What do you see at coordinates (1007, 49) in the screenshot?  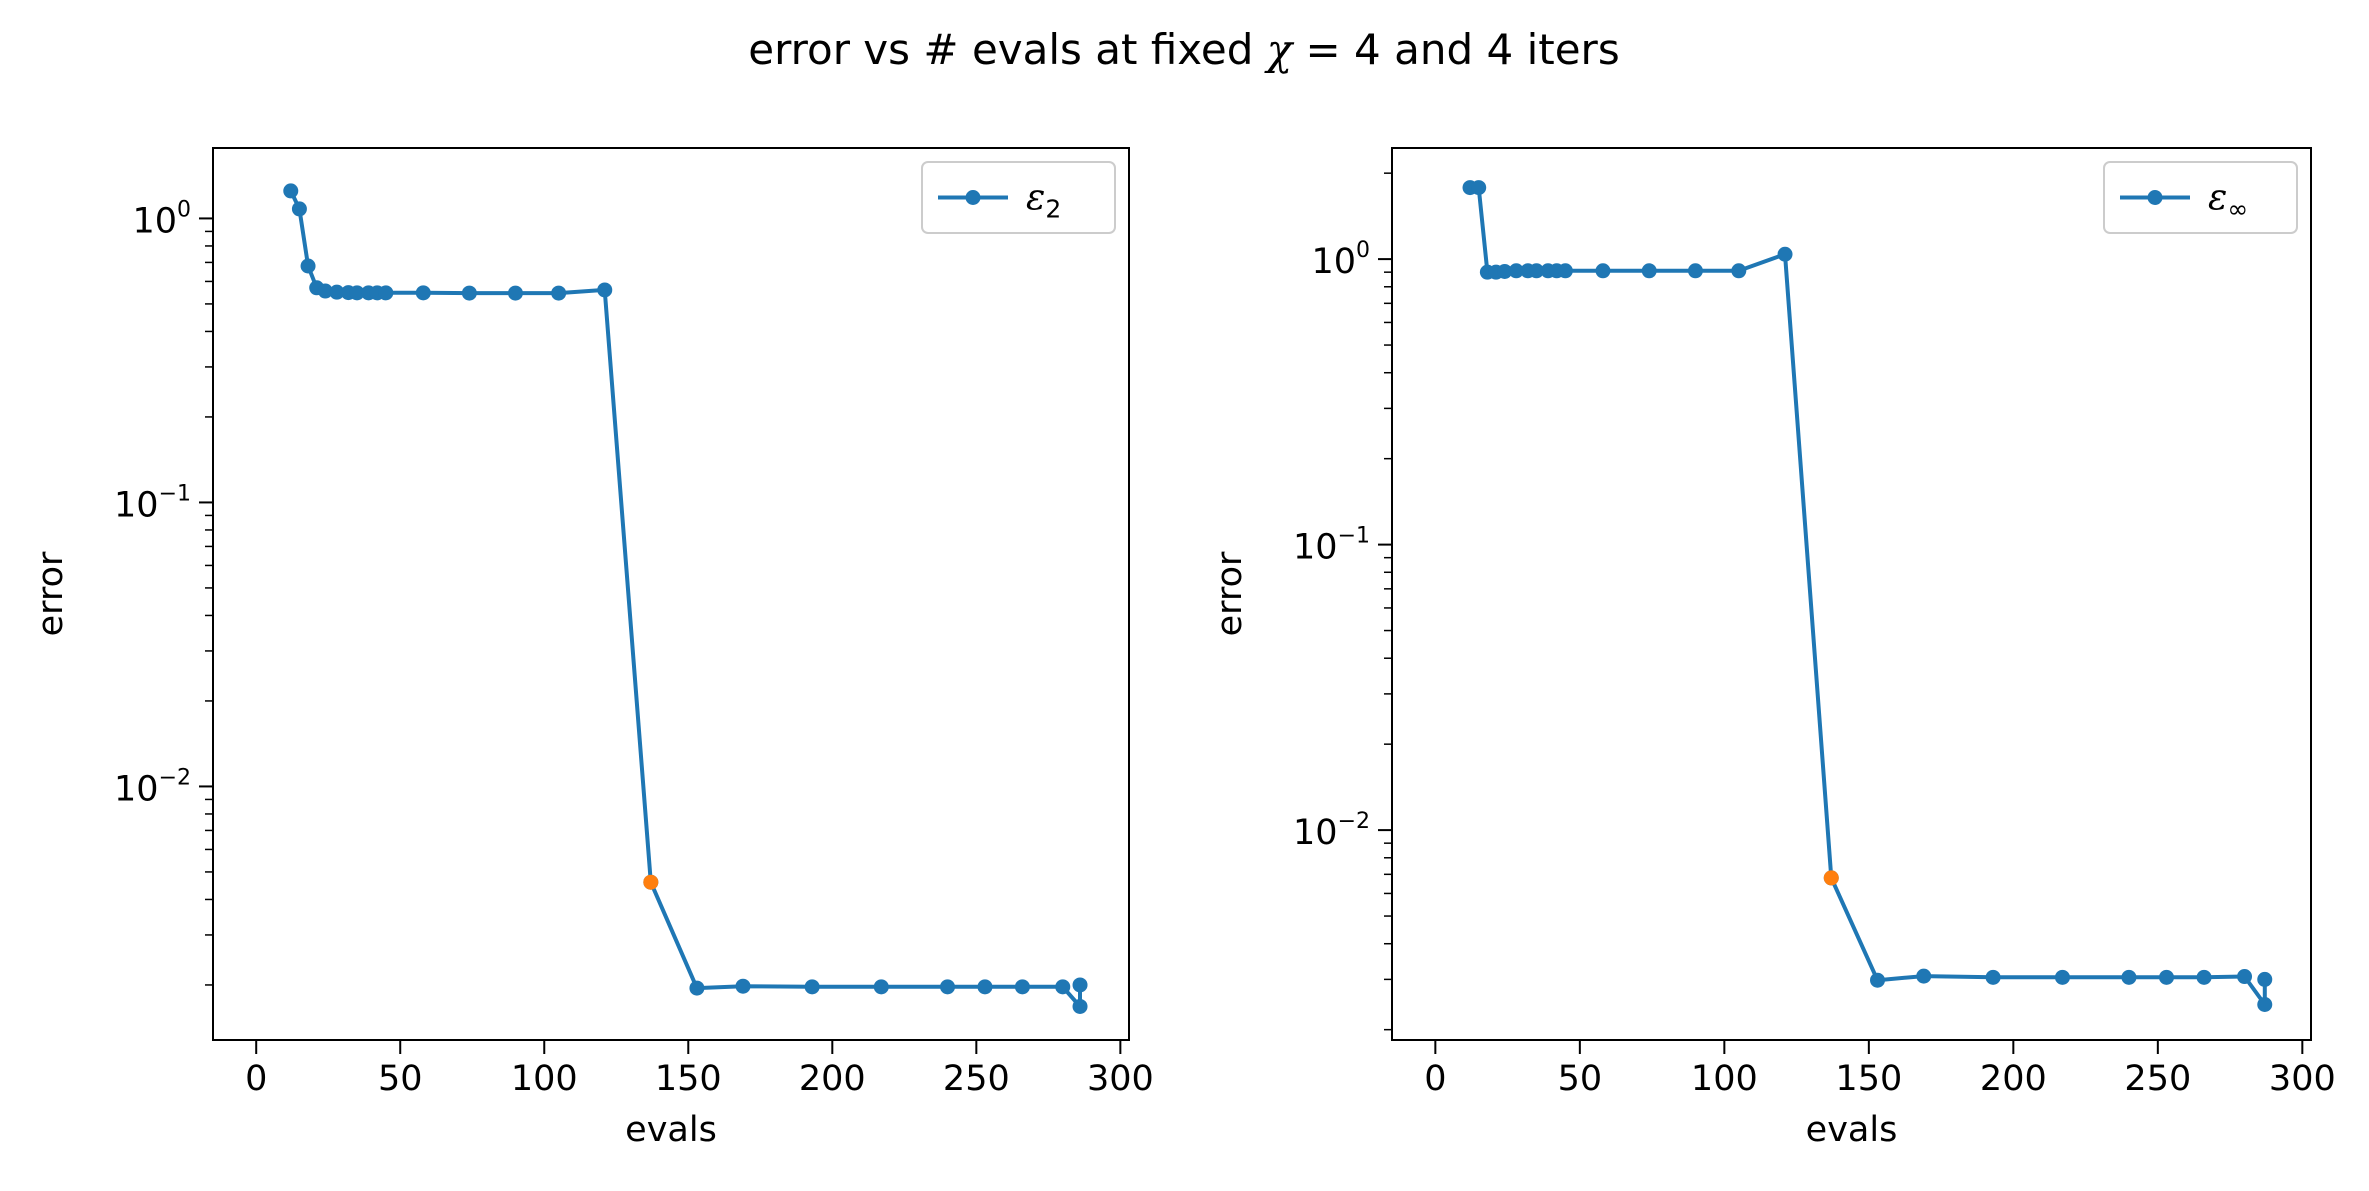 I see `title-main: error vs # evals at fixed` at bounding box center [1007, 49].